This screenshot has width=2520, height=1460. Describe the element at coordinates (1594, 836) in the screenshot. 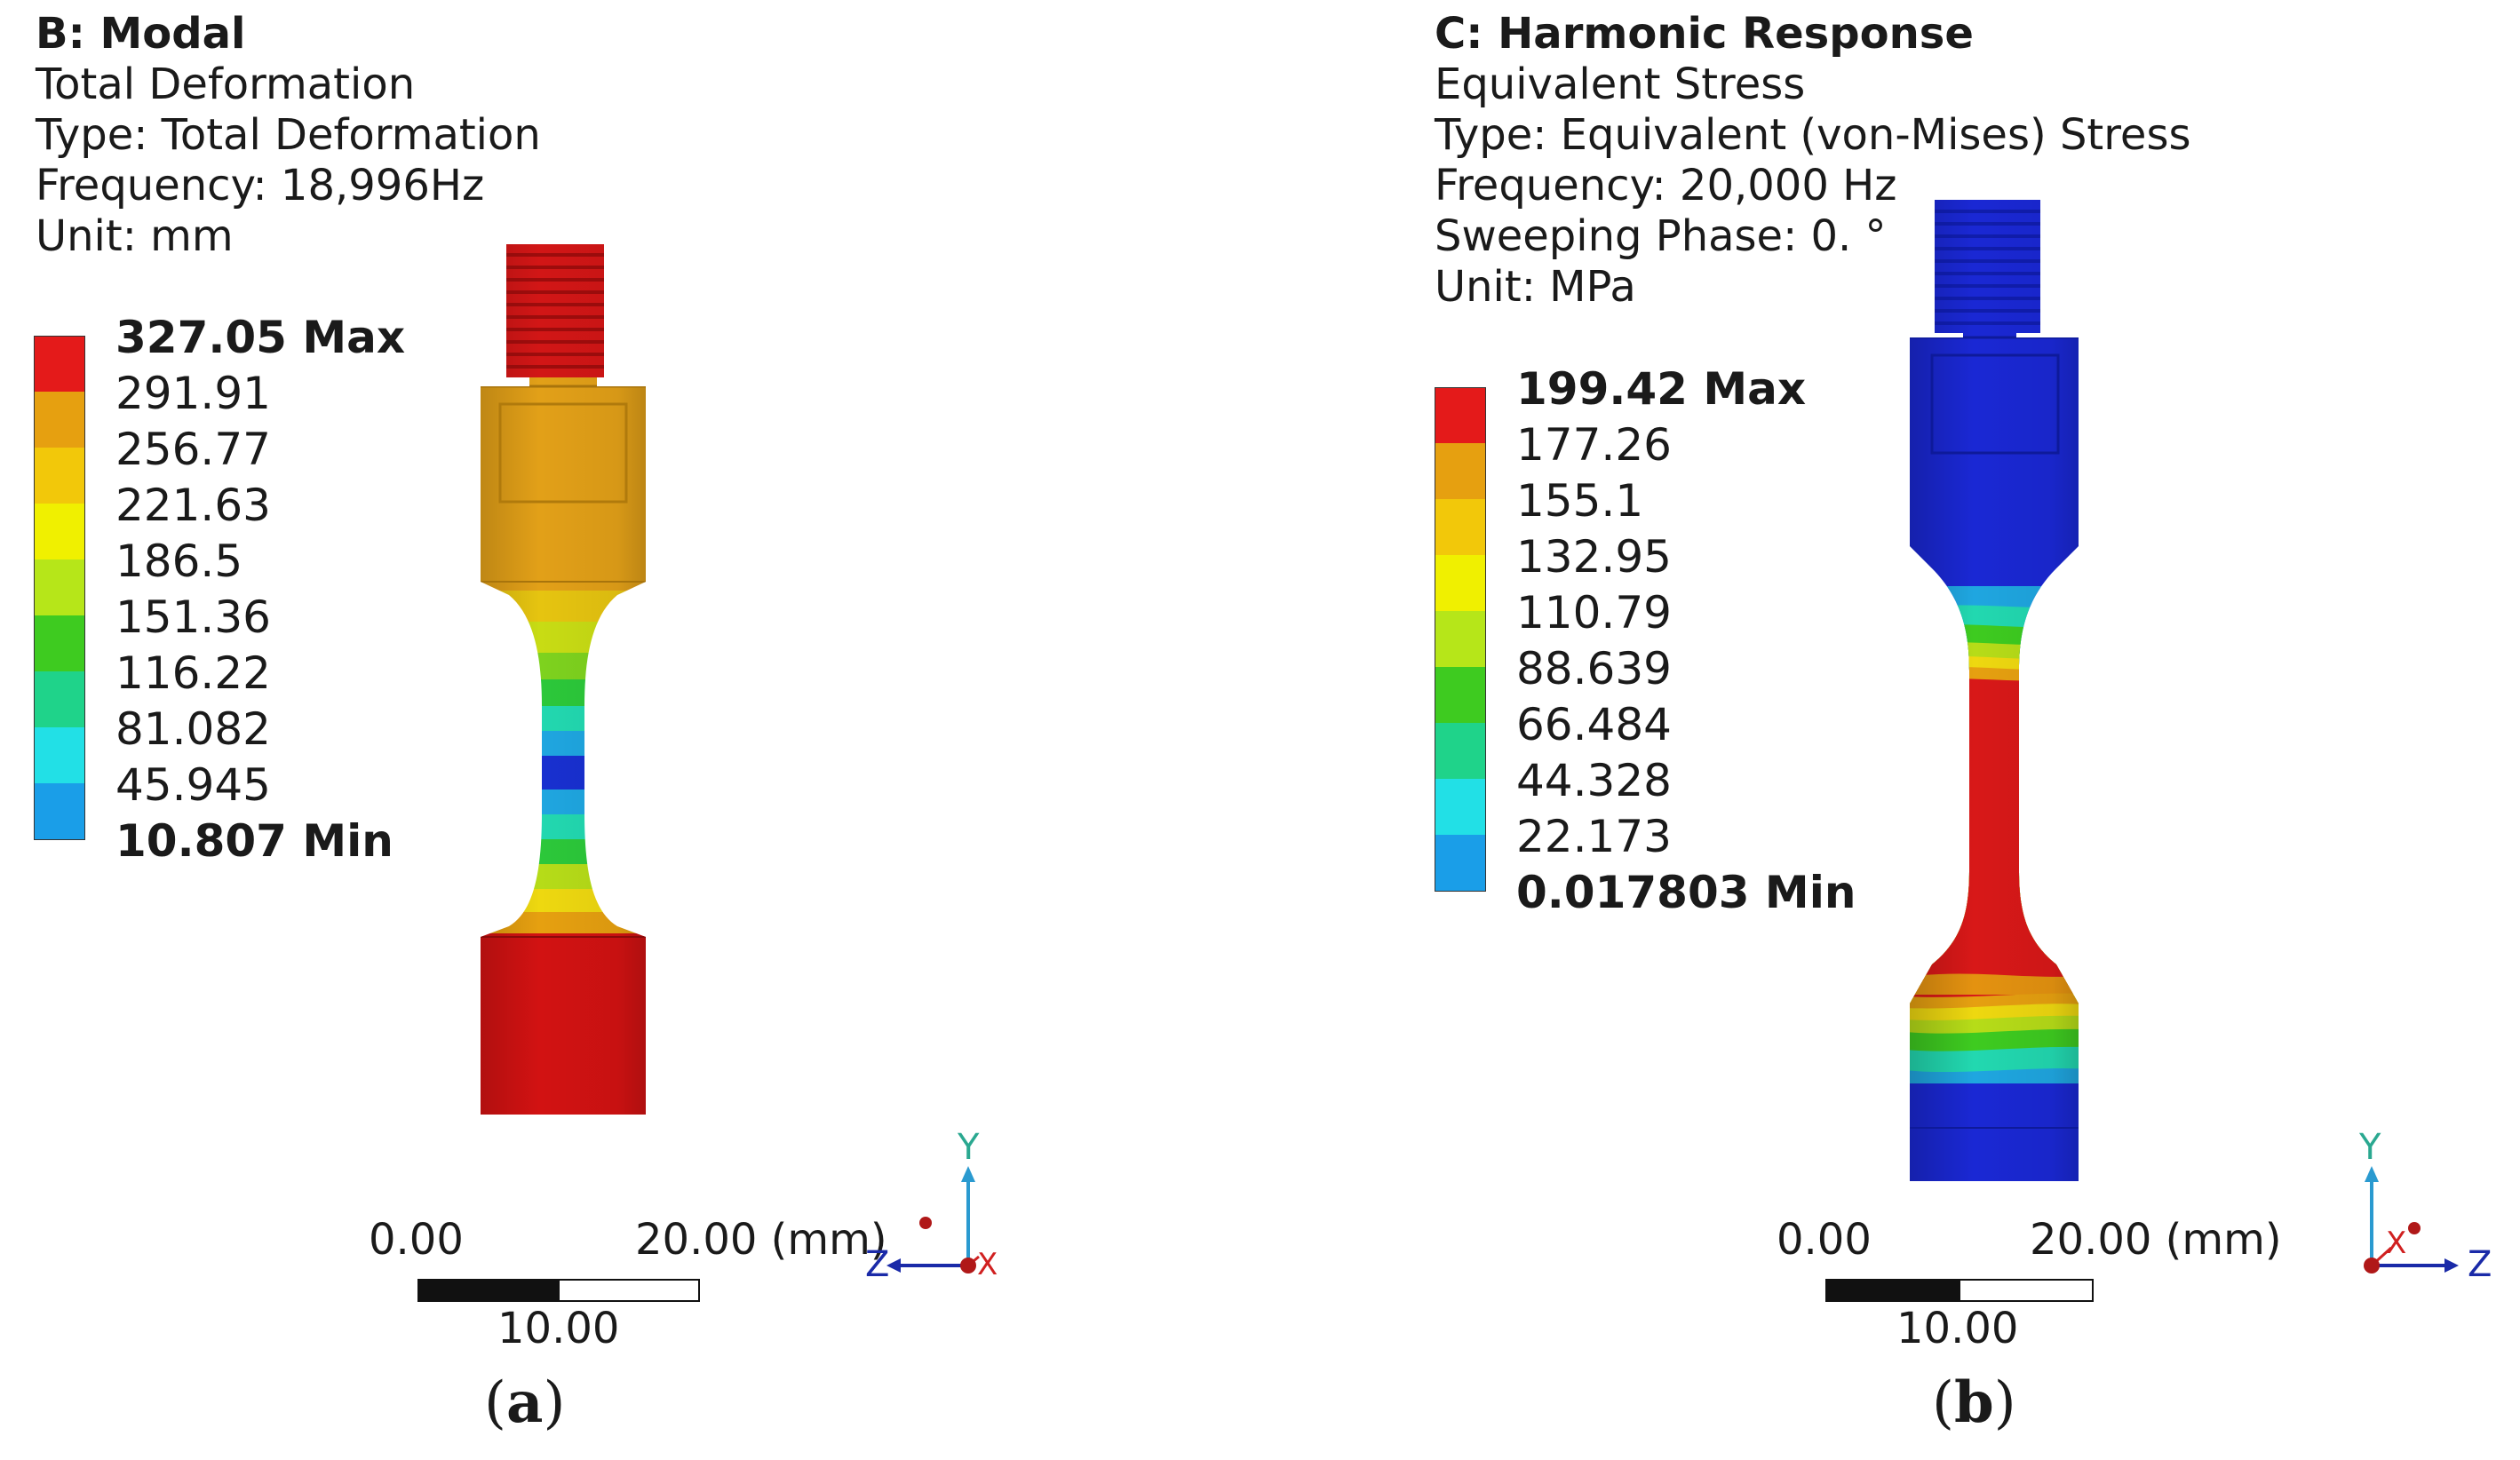

I see `legend-label: 22.173` at that location.